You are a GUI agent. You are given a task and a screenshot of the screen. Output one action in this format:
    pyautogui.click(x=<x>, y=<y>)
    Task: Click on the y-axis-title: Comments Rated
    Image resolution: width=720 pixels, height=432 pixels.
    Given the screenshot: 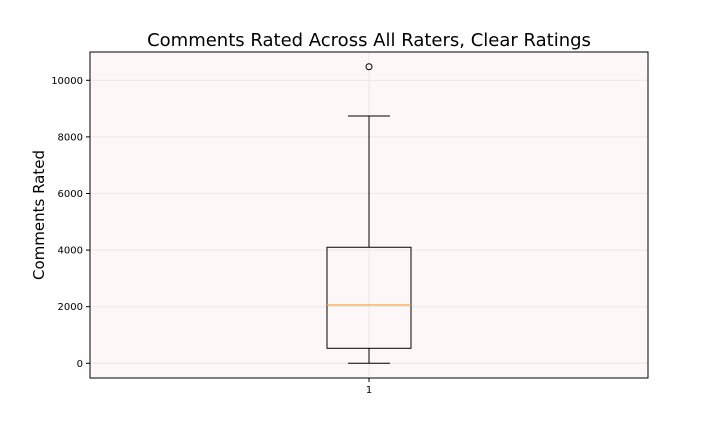 What is the action you would take?
    pyautogui.click(x=39, y=215)
    